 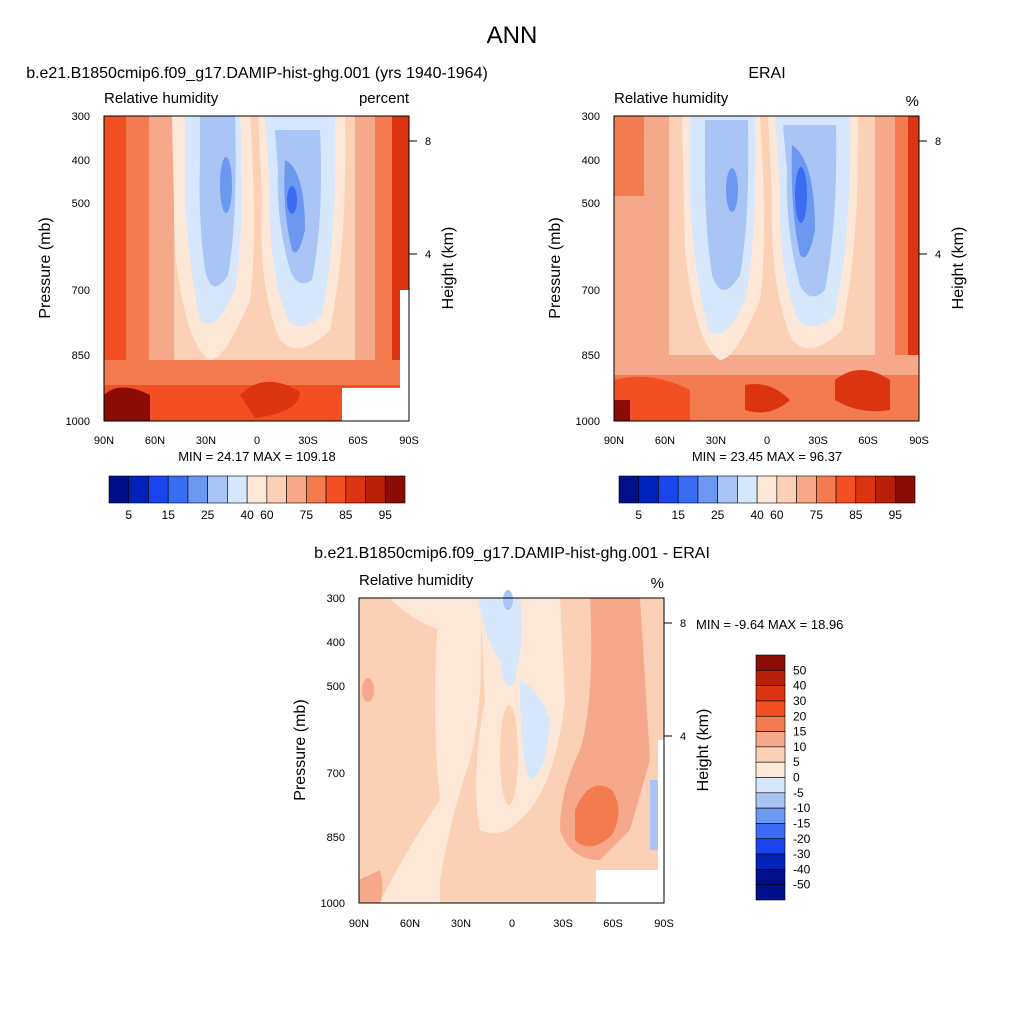 What do you see at coordinates (433, 222) in the screenshot?
I see `panel-model-y2-axis: 8 4 Height (km)` at bounding box center [433, 222].